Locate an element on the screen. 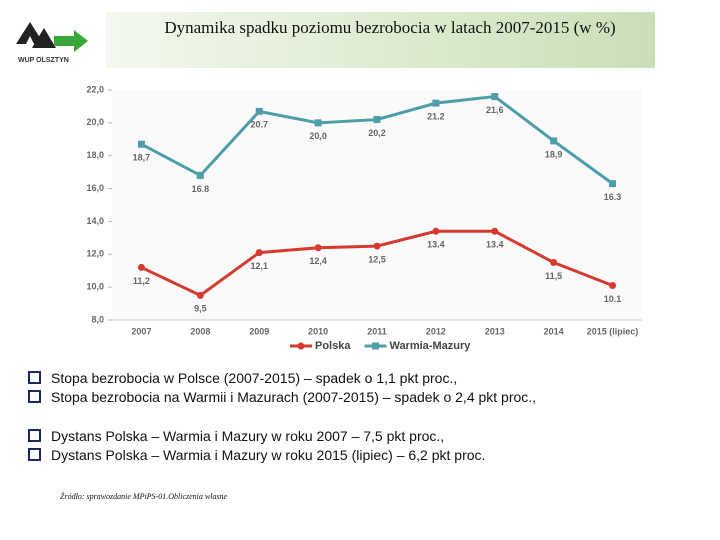 The width and height of the screenshot is (720, 540). data-label: 9,5 is located at coordinates (200, 309).